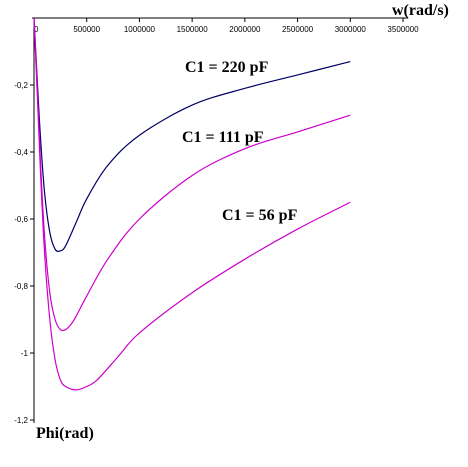 The height and width of the screenshot is (467, 468). I want to click on y-tick-label: -1, so click(25, 353).